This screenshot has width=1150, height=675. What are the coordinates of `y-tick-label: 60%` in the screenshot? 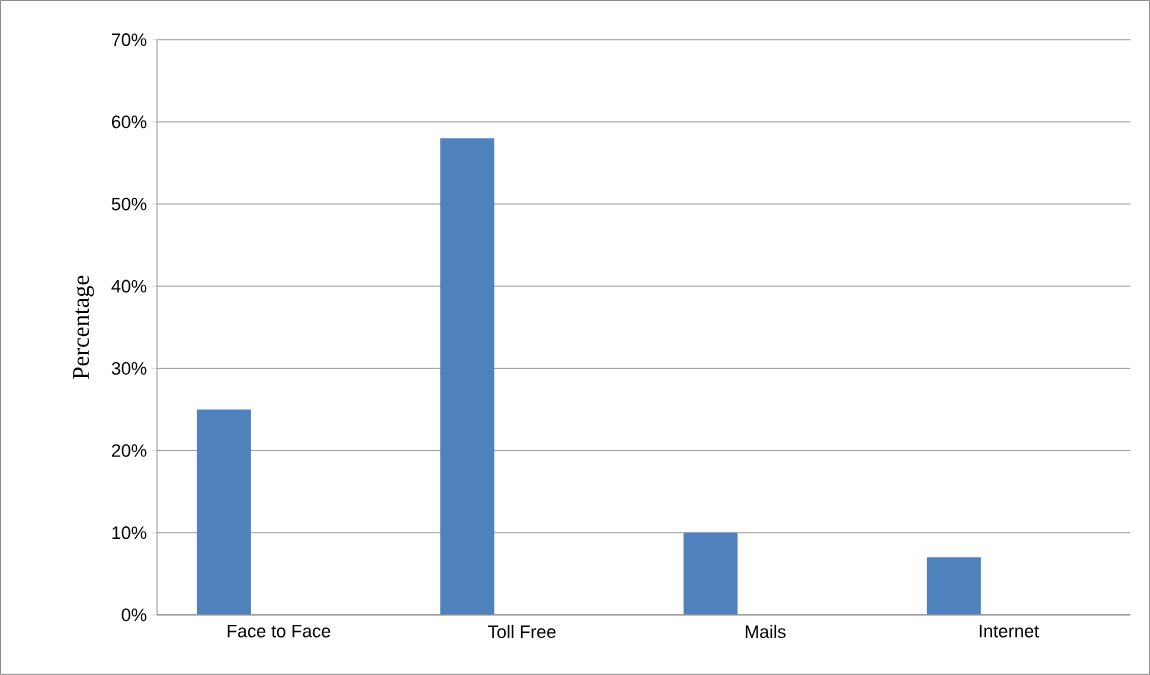 It's located at (129, 122).